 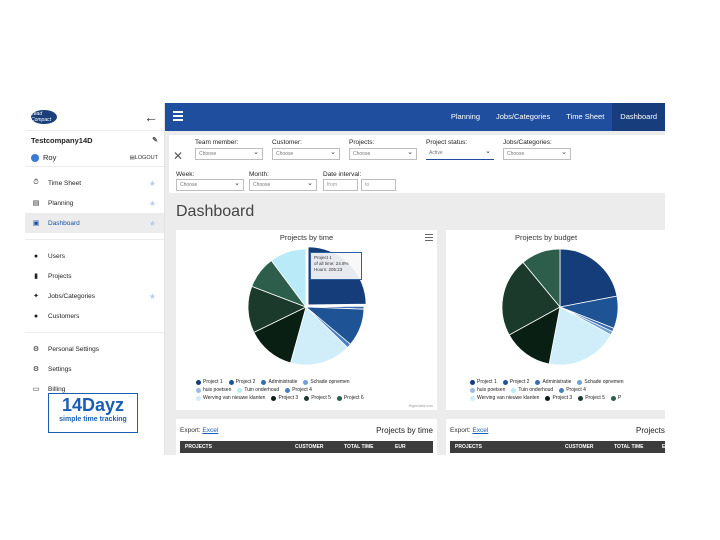 I want to click on team-member-select: Choose ⌄, so click(x=229, y=154).